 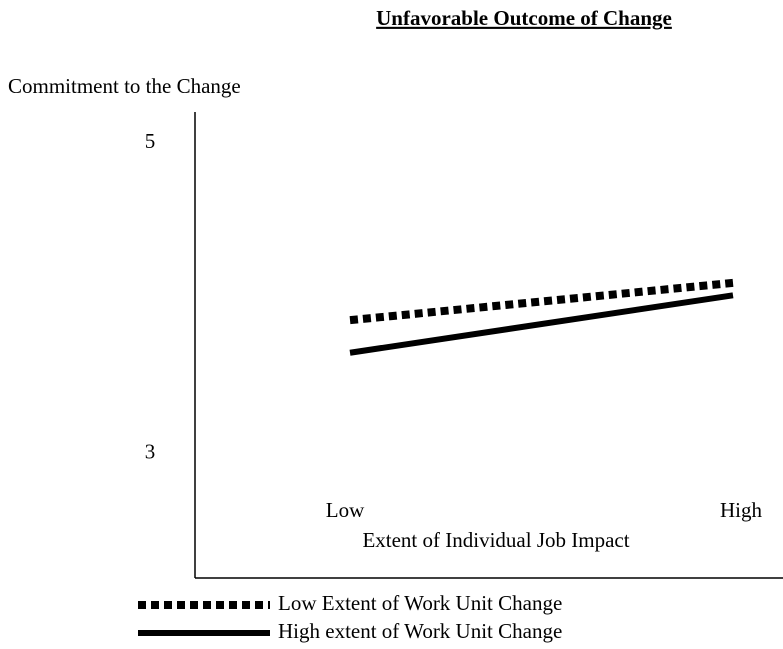 I want to click on x-tick-label: Low, so click(x=345, y=510).